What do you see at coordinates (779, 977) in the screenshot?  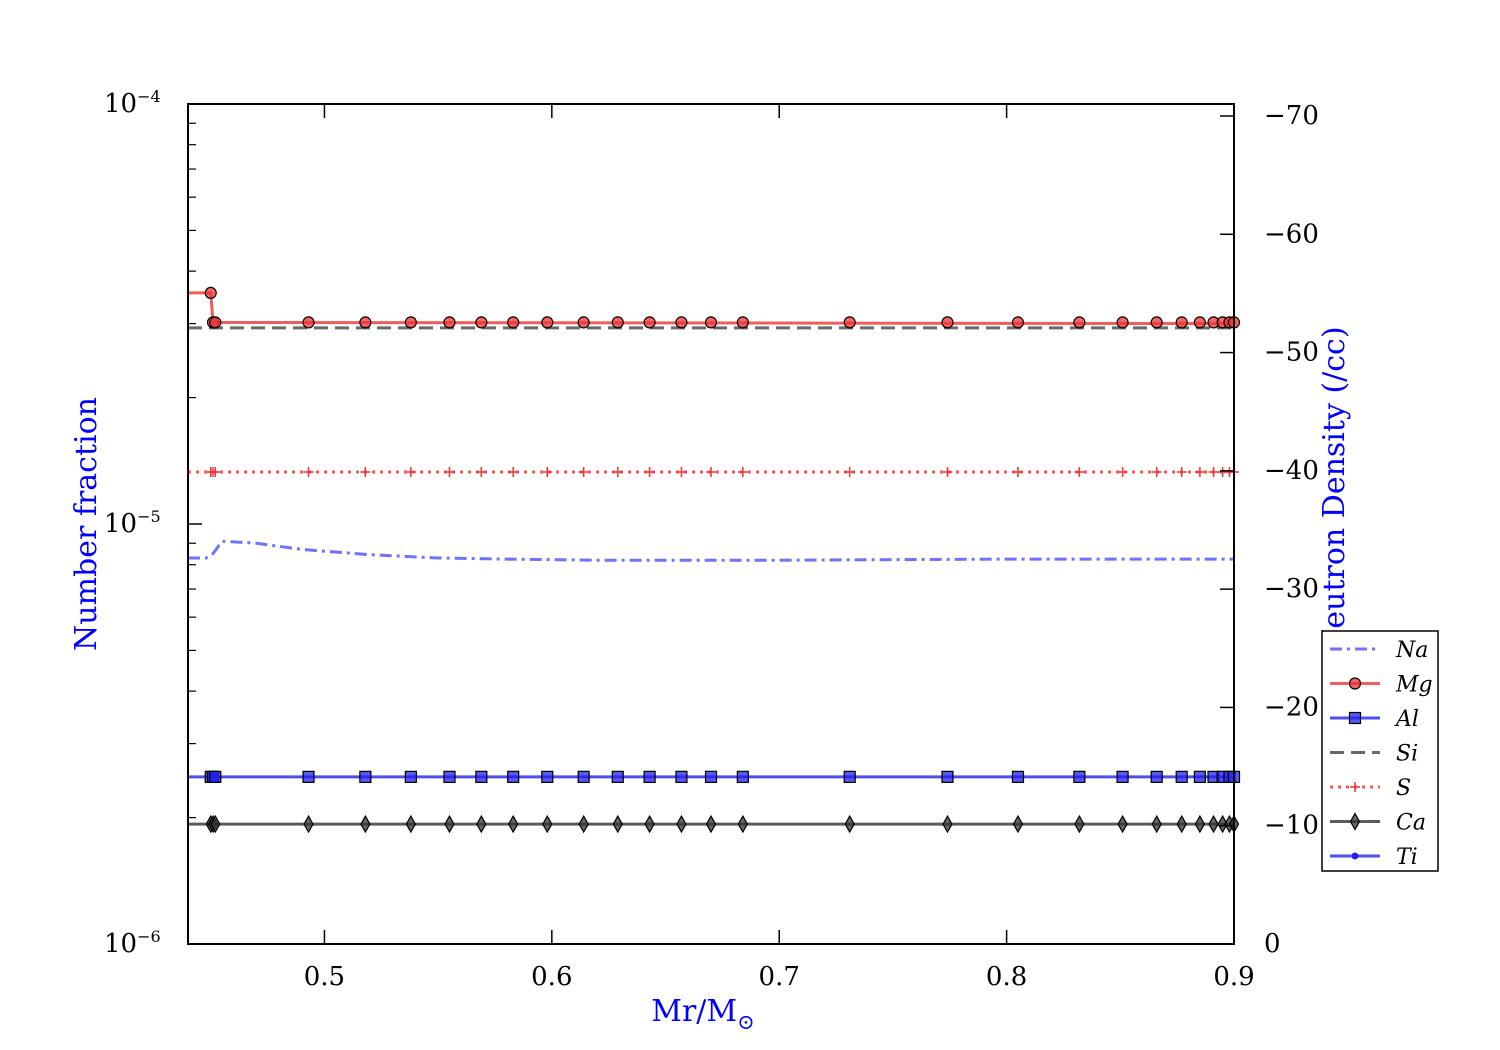 I see `x-tick-label: 0.7` at bounding box center [779, 977].